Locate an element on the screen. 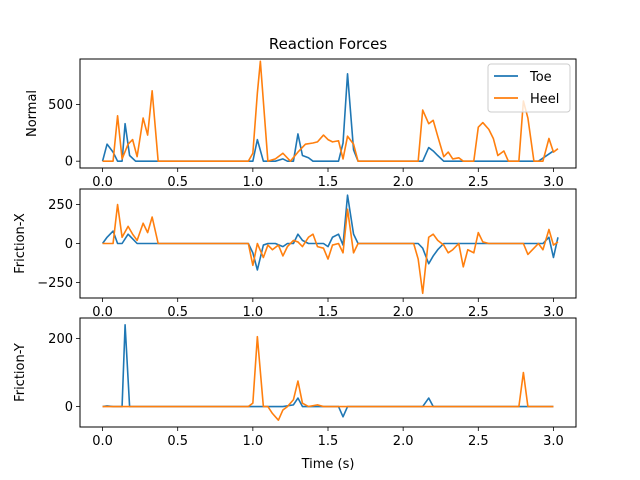 The width and height of the screenshot is (640, 480). x-tick-label-panel-0: 1.0 is located at coordinates (253, 182).